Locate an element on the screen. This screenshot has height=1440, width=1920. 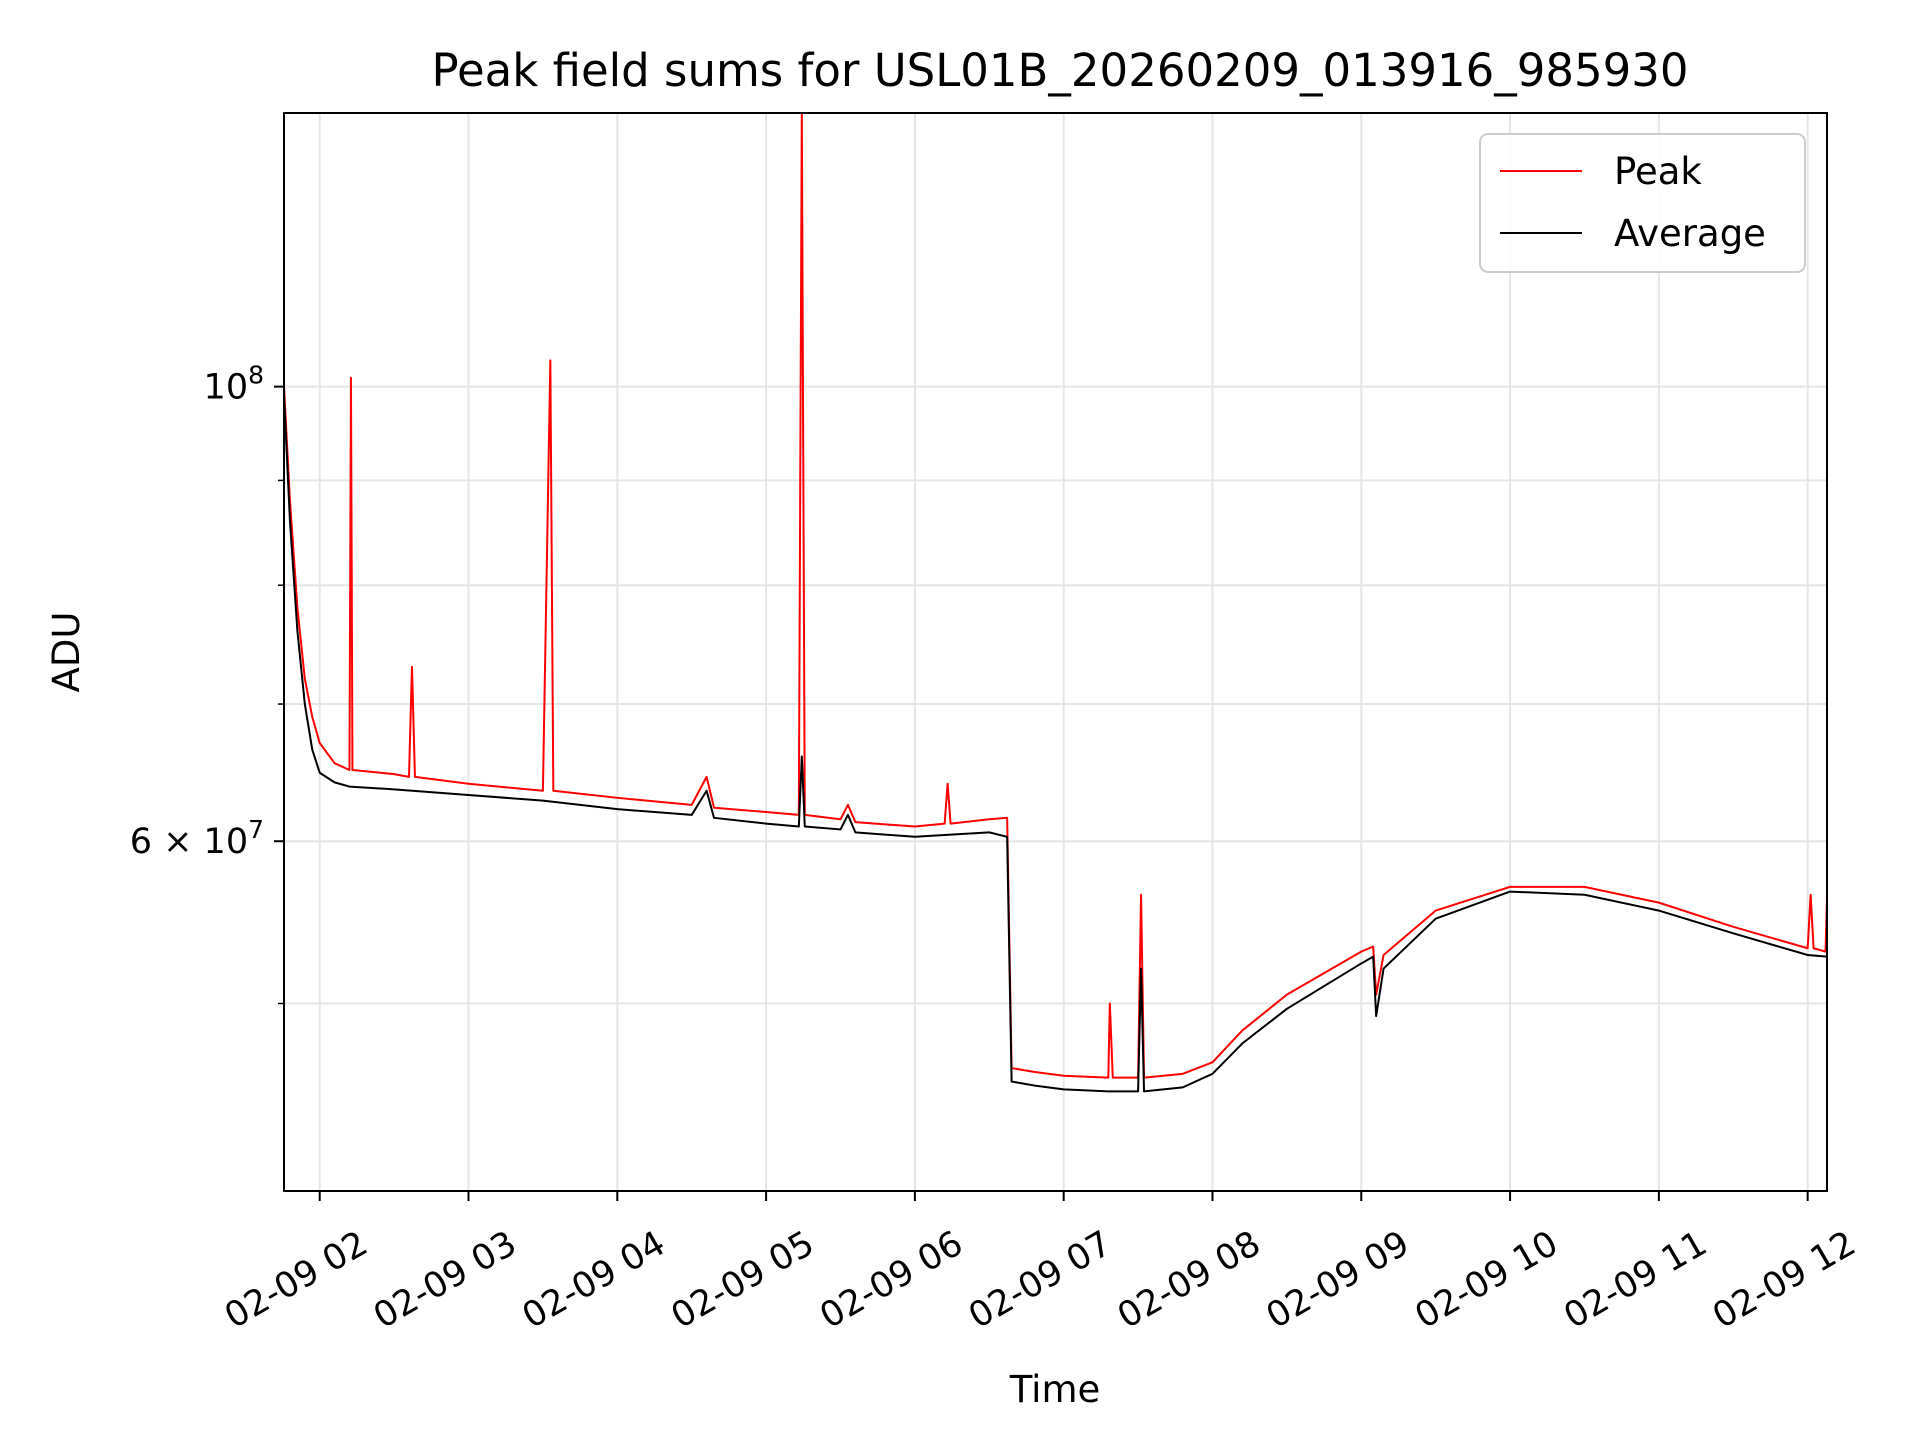
y-tick-label: 6 × 107 is located at coordinates (197, 838).